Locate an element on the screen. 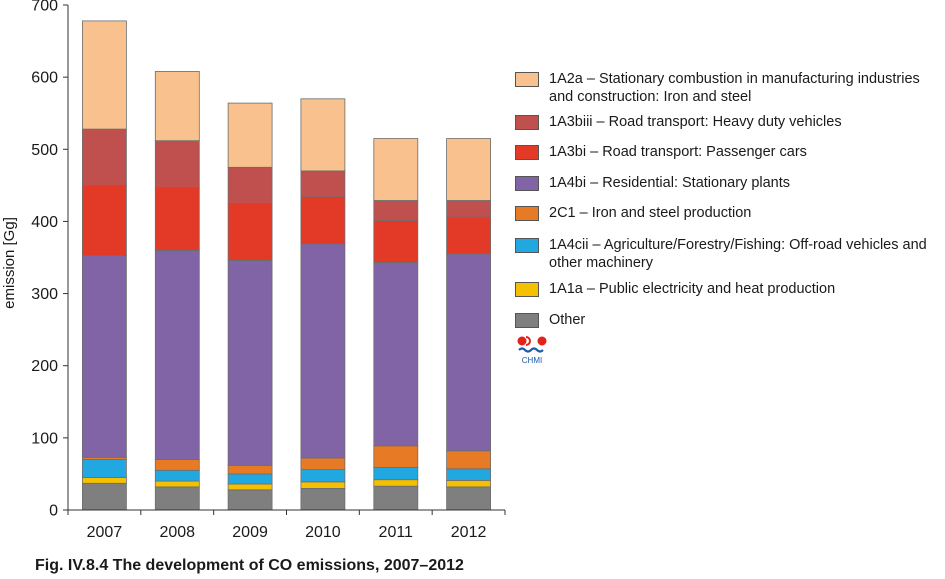  y-tick-label-300: 300 is located at coordinates (44, 294).